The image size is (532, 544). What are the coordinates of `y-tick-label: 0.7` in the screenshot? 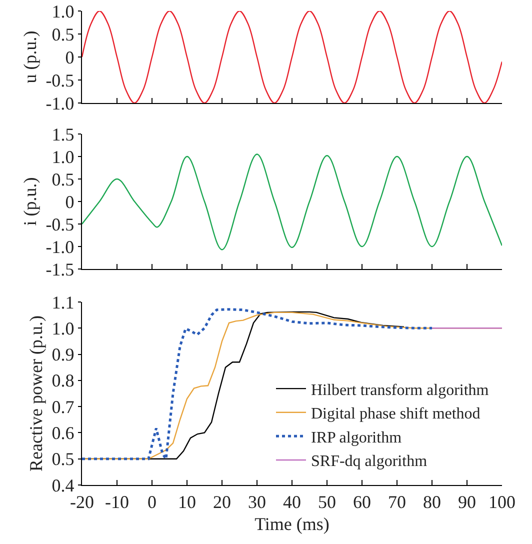 It's located at (63, 406).